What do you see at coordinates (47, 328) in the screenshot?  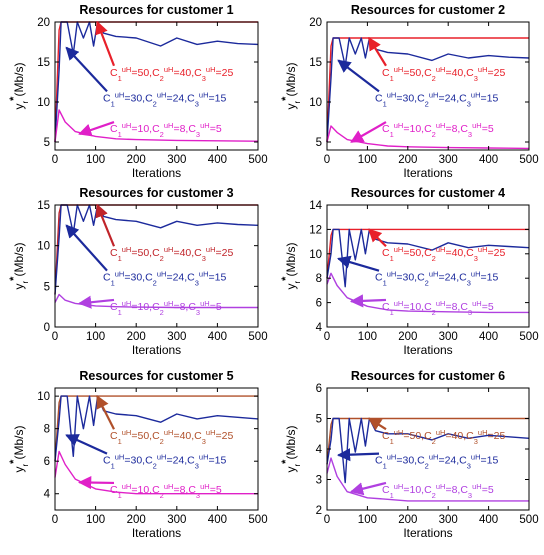 I see `y-tick-label: 0` at bounding box center [47, 328].